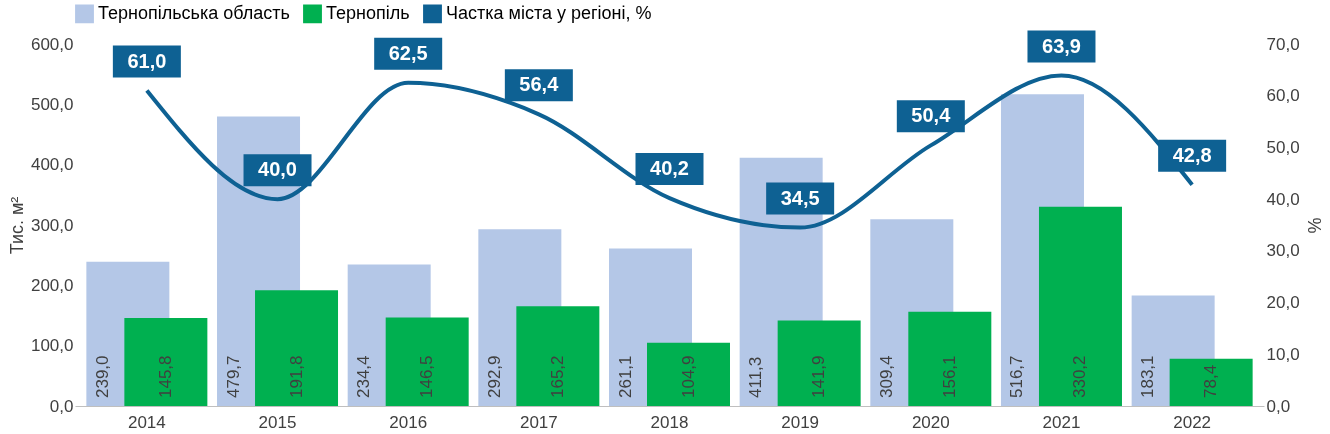 This screenshot has width=1330, height=434. What do you see at coordinates (756, 377) in the screenshot?
I see `data-label: 411,3` at bounding box center [756, 377].